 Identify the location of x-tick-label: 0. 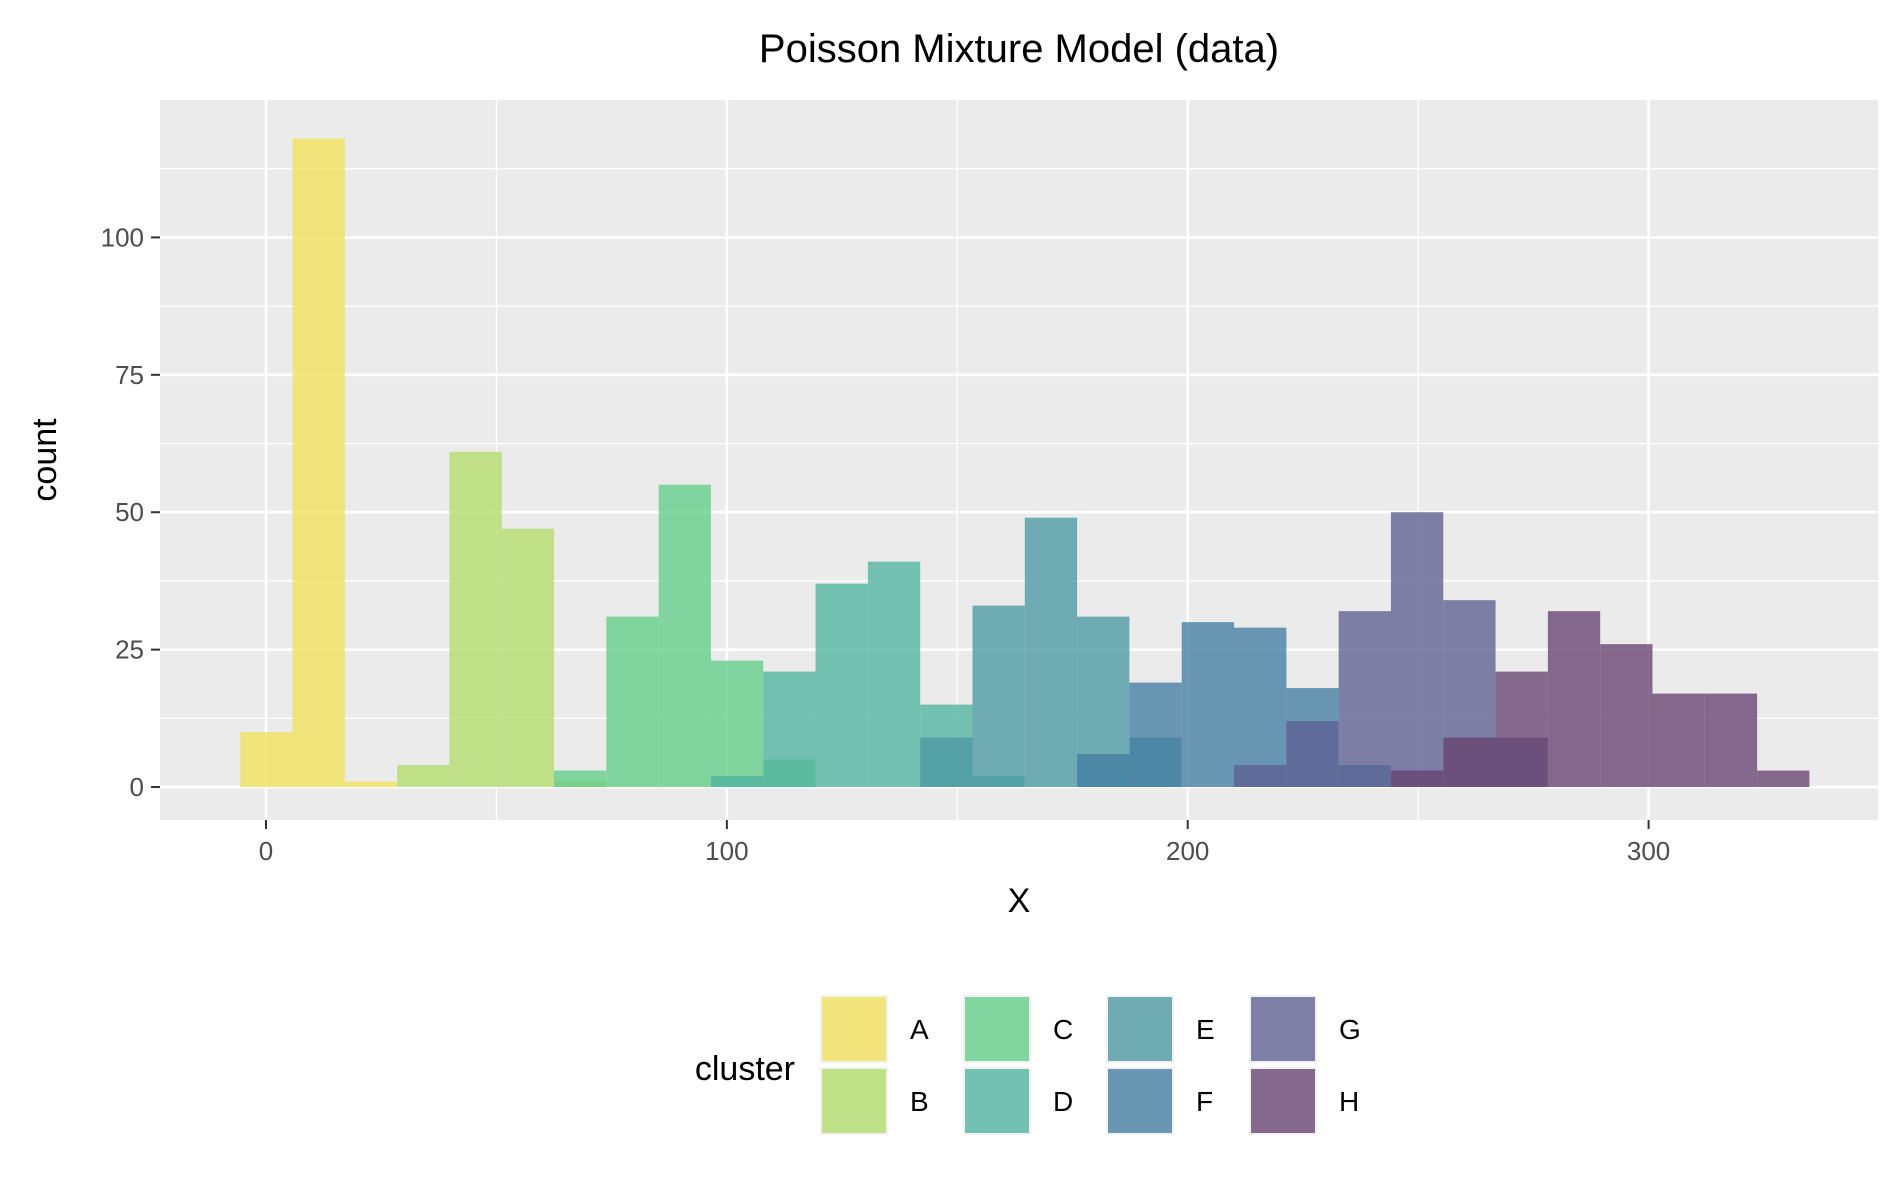
(266, 851).